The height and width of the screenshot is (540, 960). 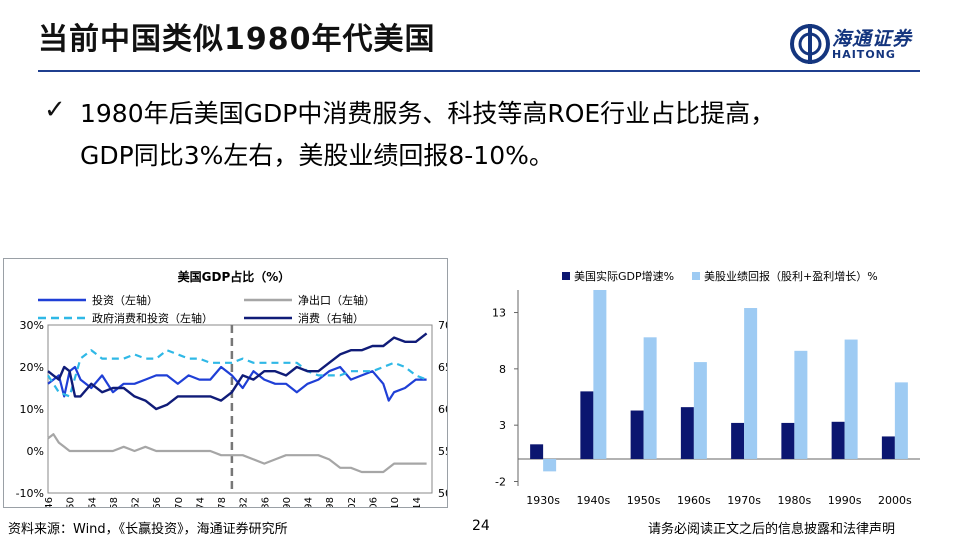 I want to click on x-tick-label: 1982, so click(x=244, y=502).